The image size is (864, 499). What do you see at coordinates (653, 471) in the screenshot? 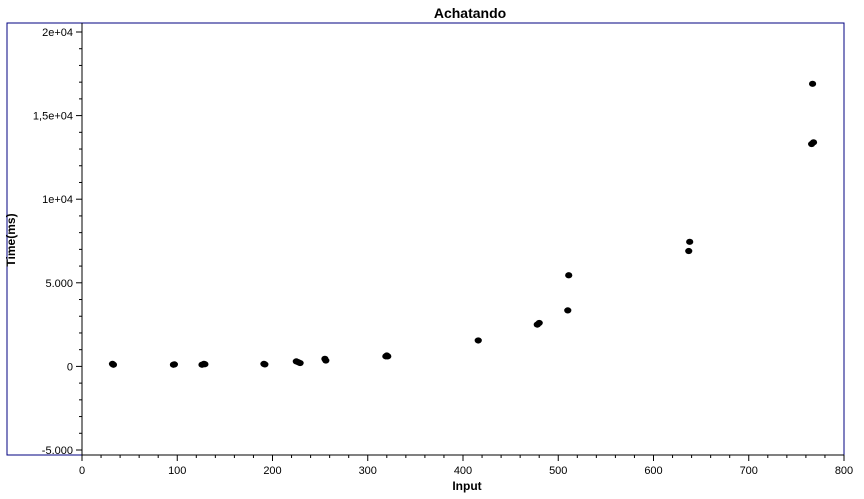
I see `x-tick-label: 600` at bounding box center [653, 471].